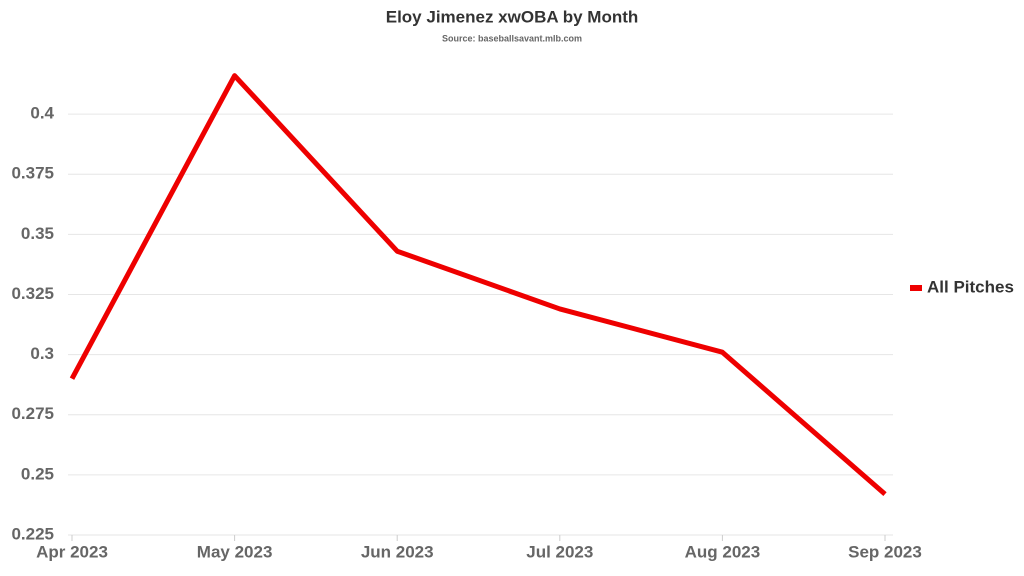 This screenshot has height=576, width=1024. I want to click on y-tick-label: 0.3, so click(42, 353).